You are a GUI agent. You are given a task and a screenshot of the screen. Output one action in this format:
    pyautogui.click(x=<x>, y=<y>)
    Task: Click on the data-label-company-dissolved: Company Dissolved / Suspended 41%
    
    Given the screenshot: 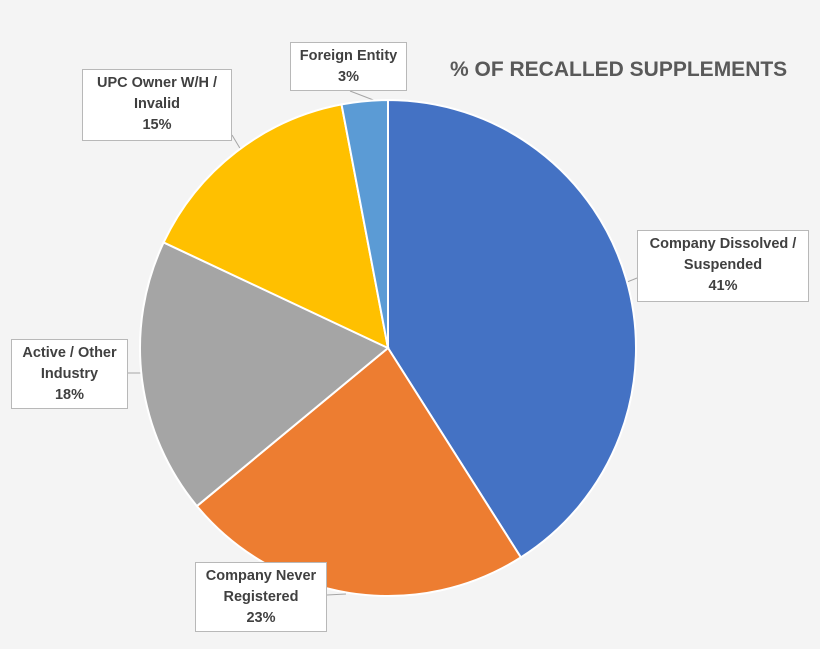 What is the action you would take?
    pyautogui.click(x=723, y=266)
    